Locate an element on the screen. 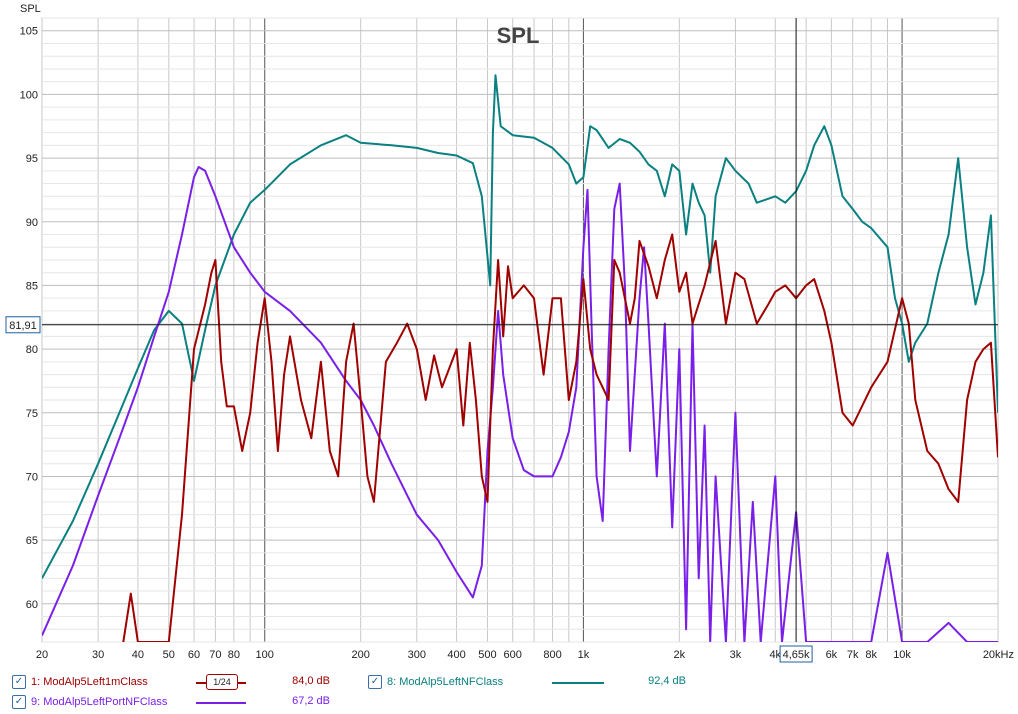 The height and width of the screenshot is (714, 1018). x-tick-label: 70 is located at coordinates (215, 655).